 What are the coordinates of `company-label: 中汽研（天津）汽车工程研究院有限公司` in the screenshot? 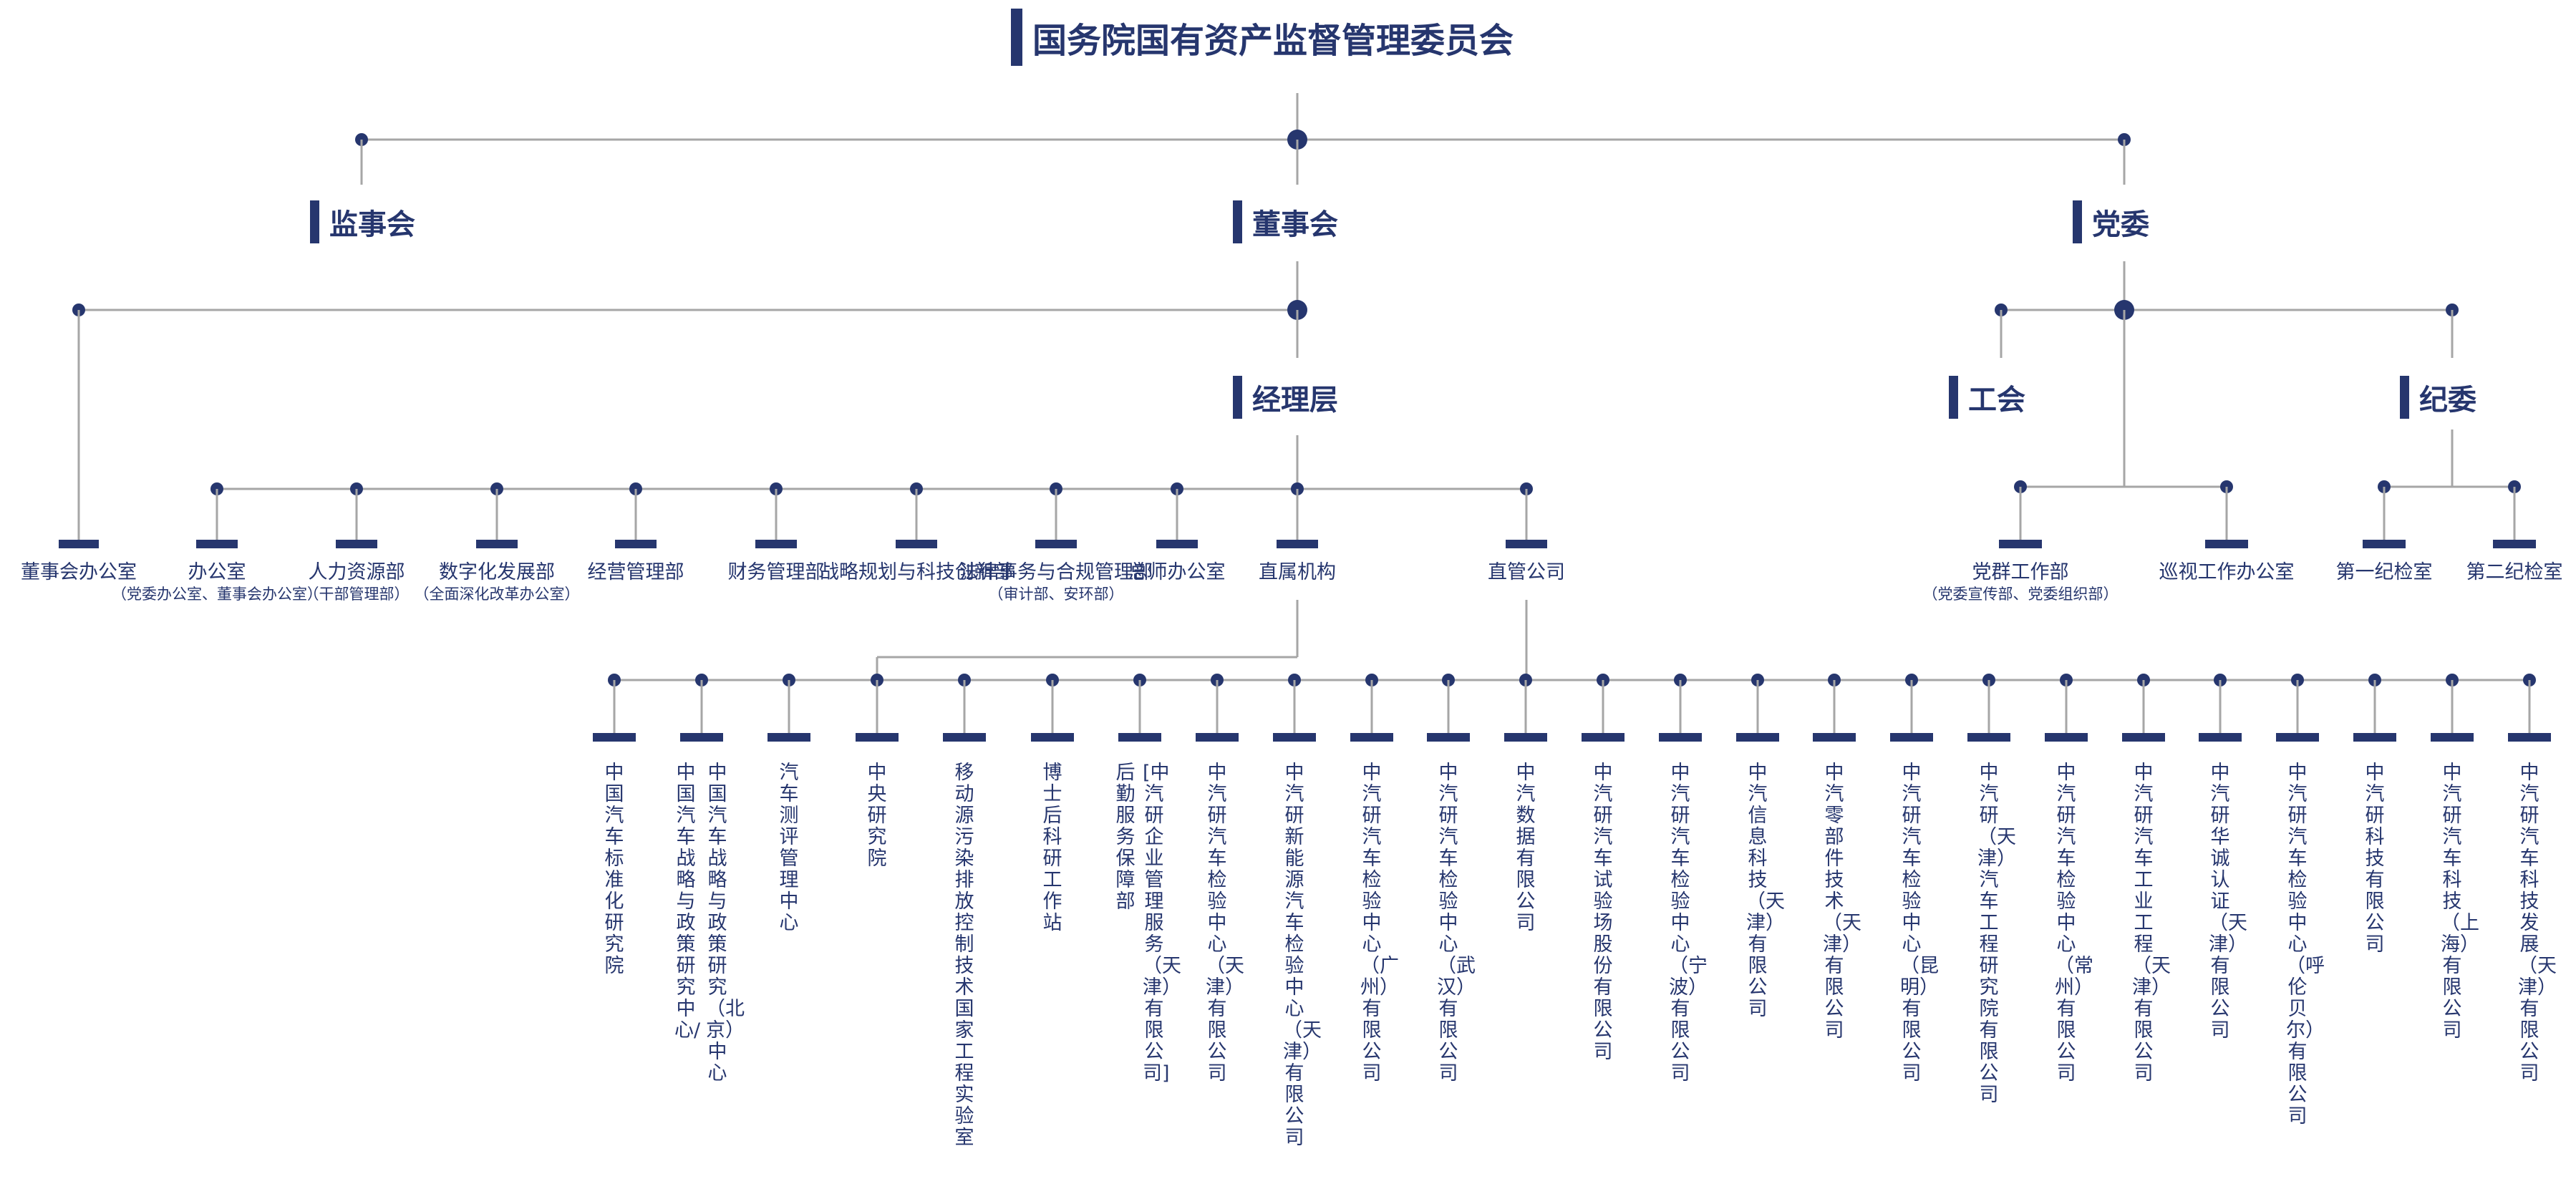 It's located at (1996, 934).